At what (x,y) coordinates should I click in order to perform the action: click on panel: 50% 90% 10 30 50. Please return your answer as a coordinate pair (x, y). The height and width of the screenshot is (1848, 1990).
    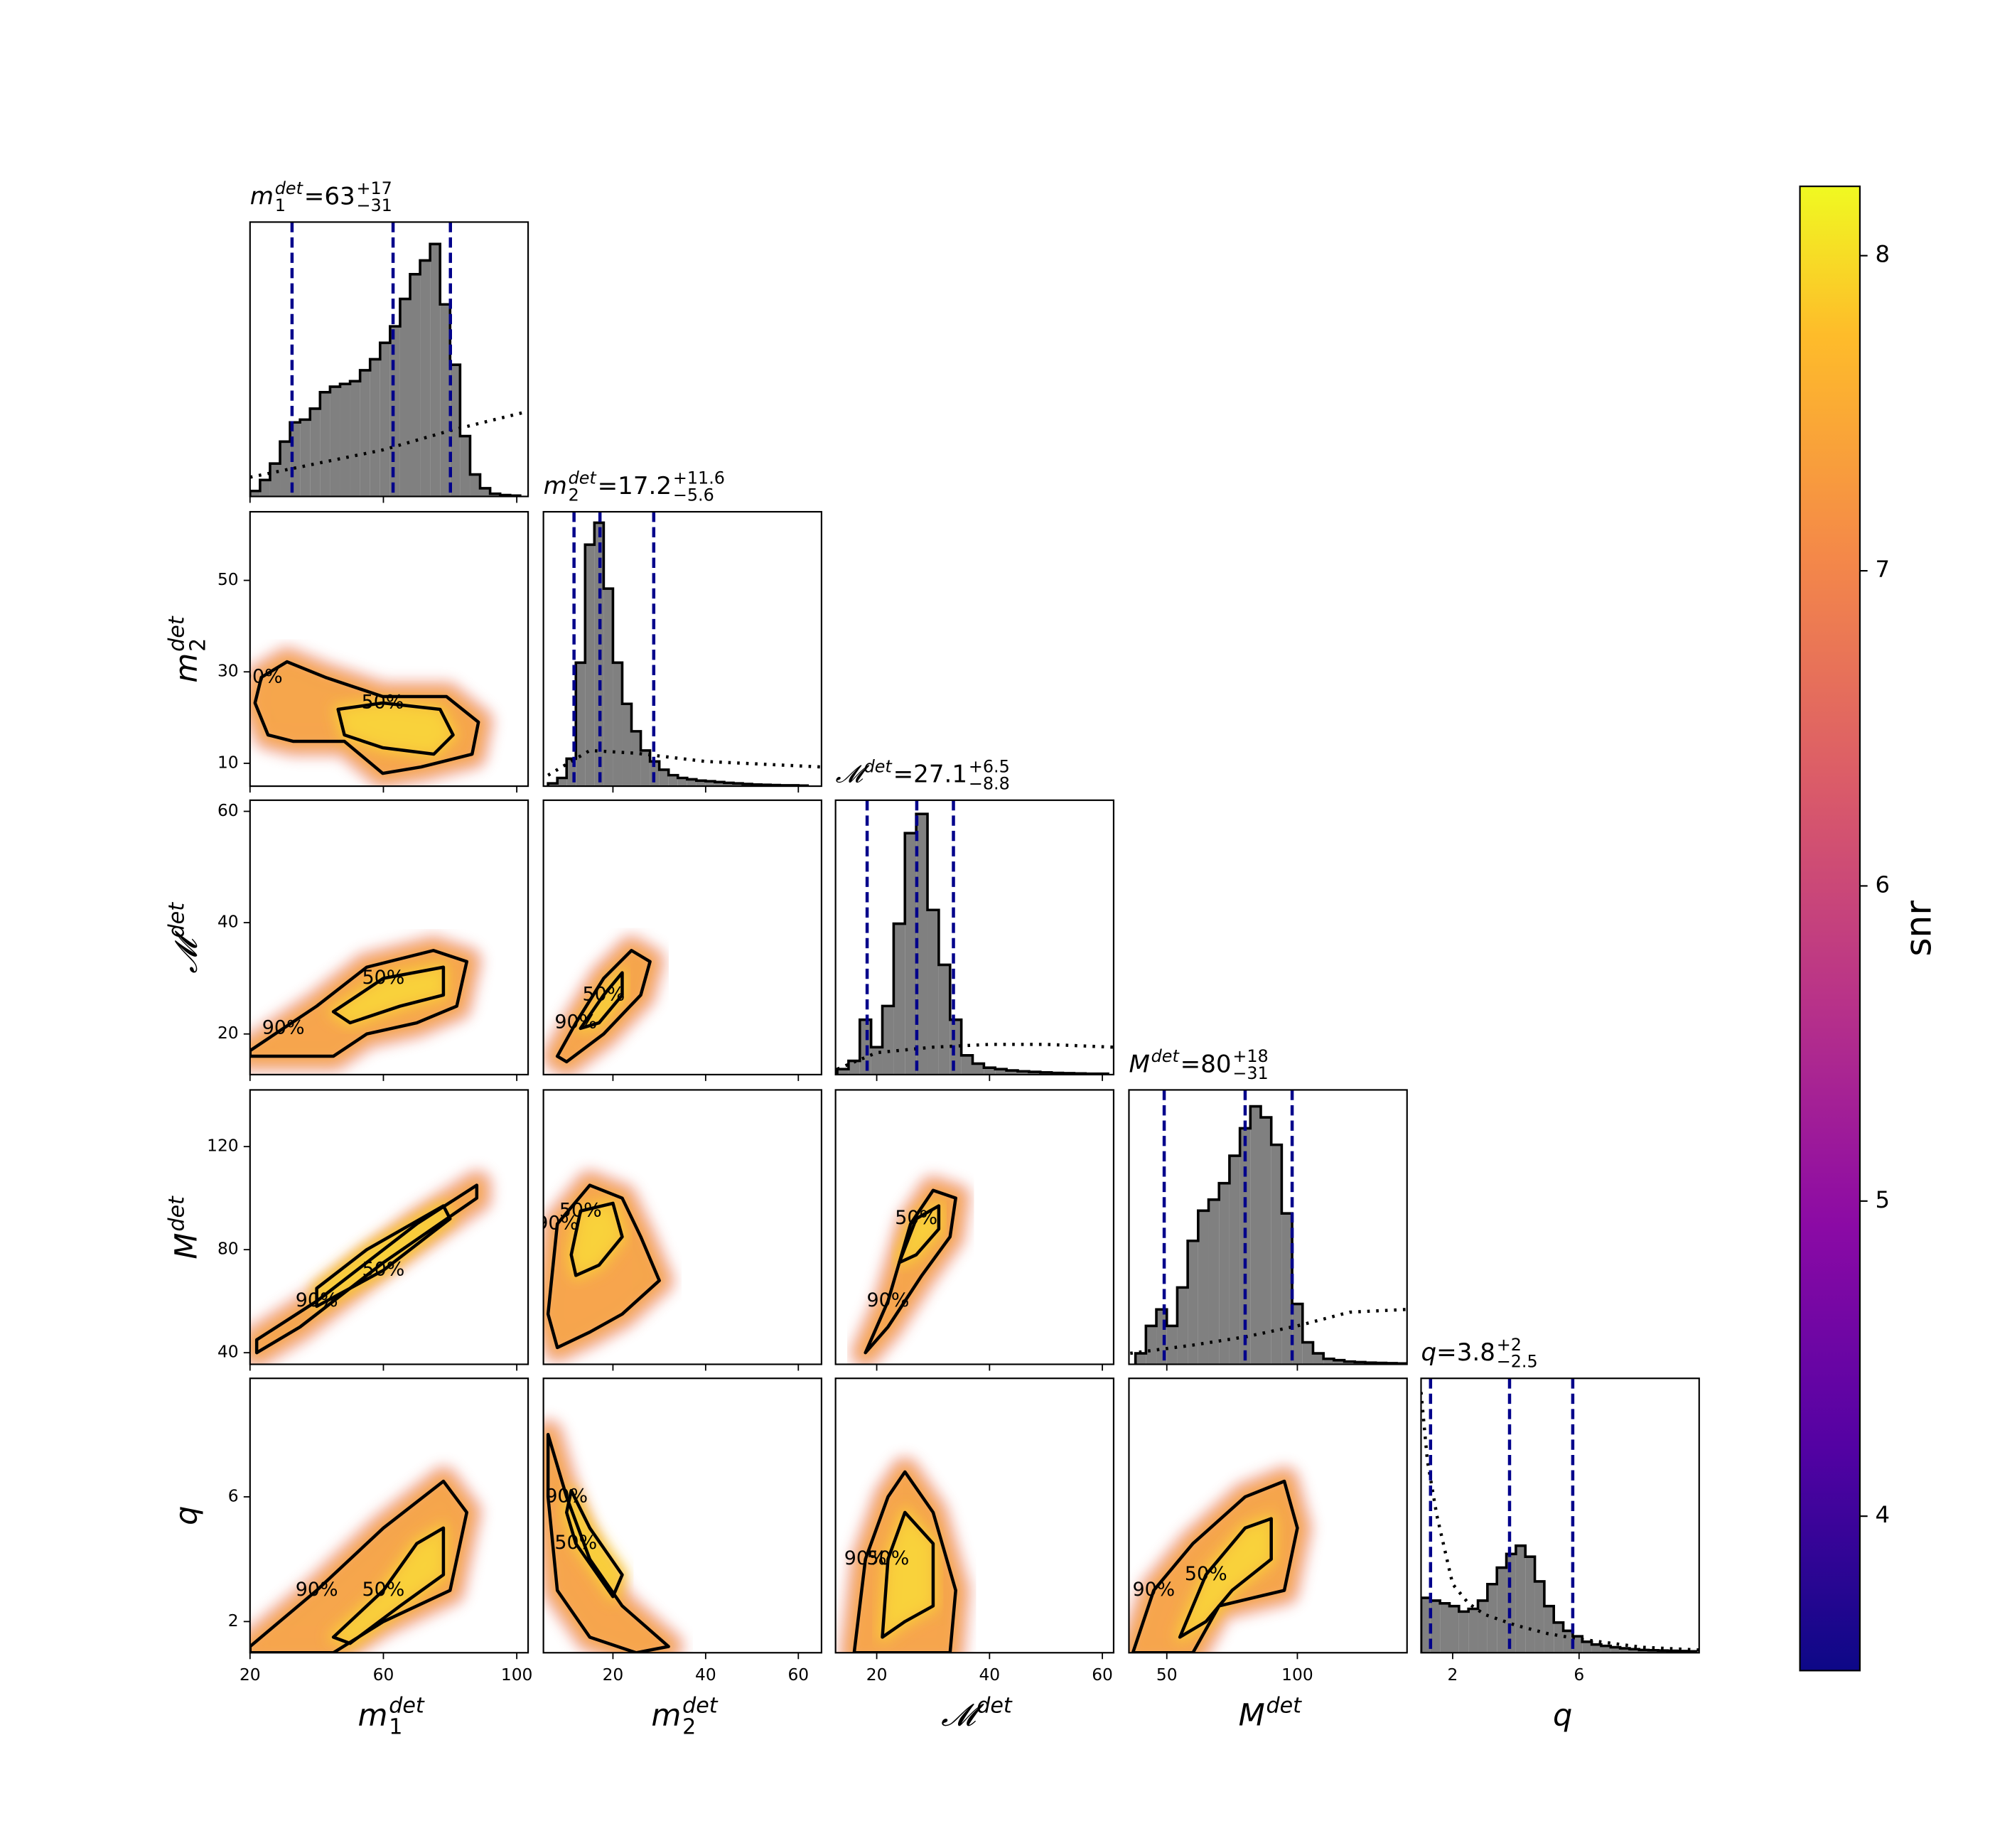
    Looking at the image, I should click on (373, 651).